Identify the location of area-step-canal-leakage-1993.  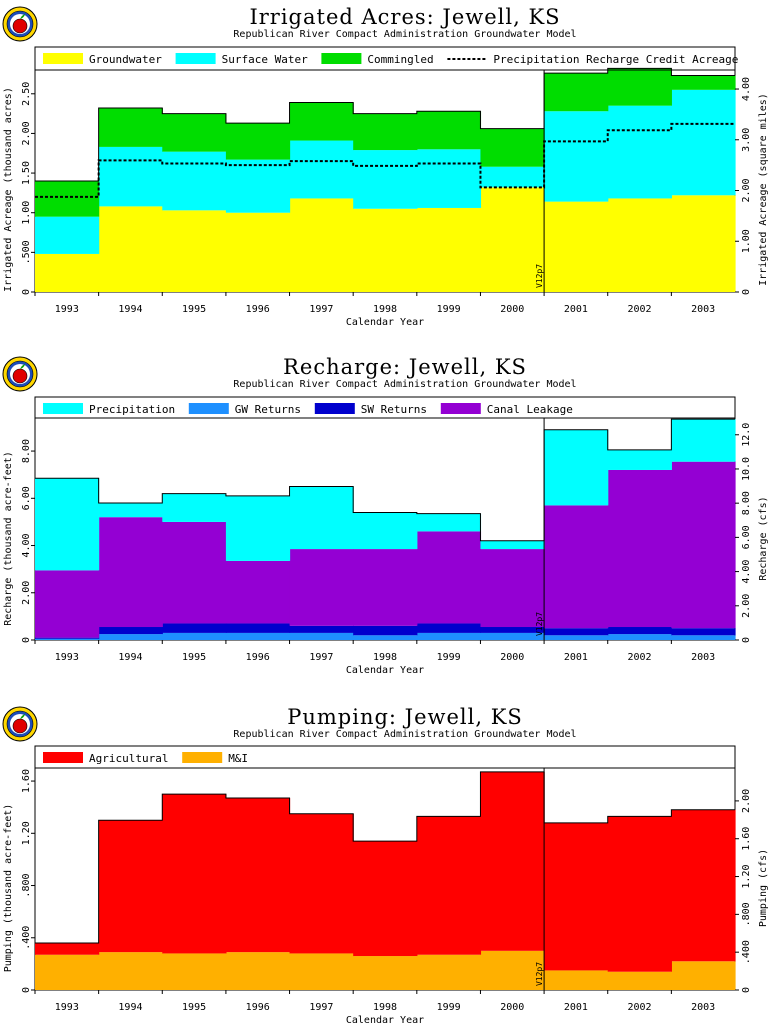
(67, 604).